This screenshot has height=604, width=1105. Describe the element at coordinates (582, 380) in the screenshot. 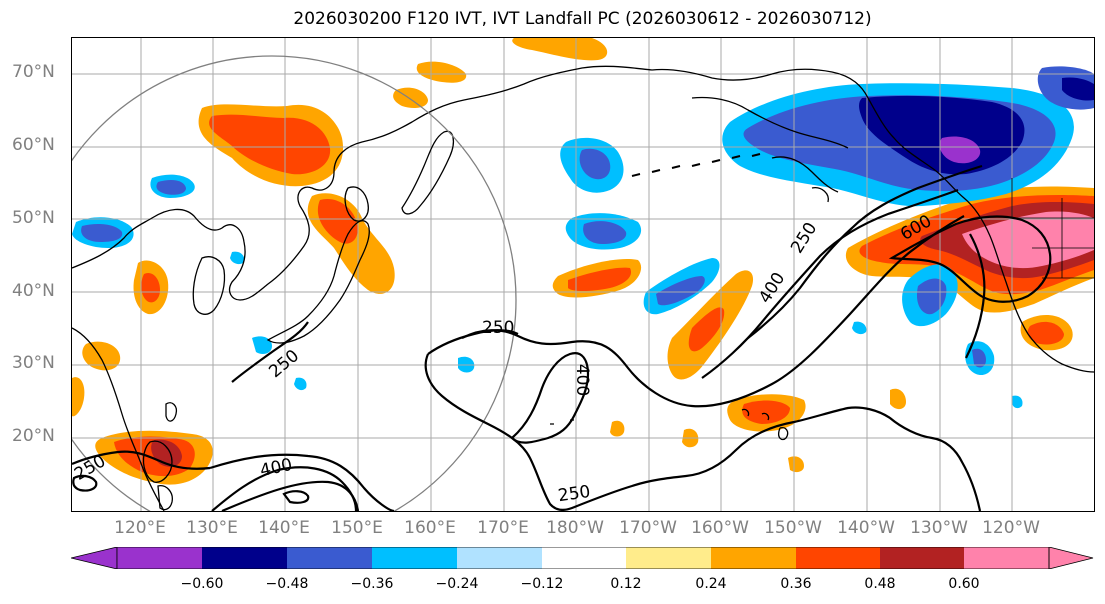

I see `contour-label: 400` at that location.